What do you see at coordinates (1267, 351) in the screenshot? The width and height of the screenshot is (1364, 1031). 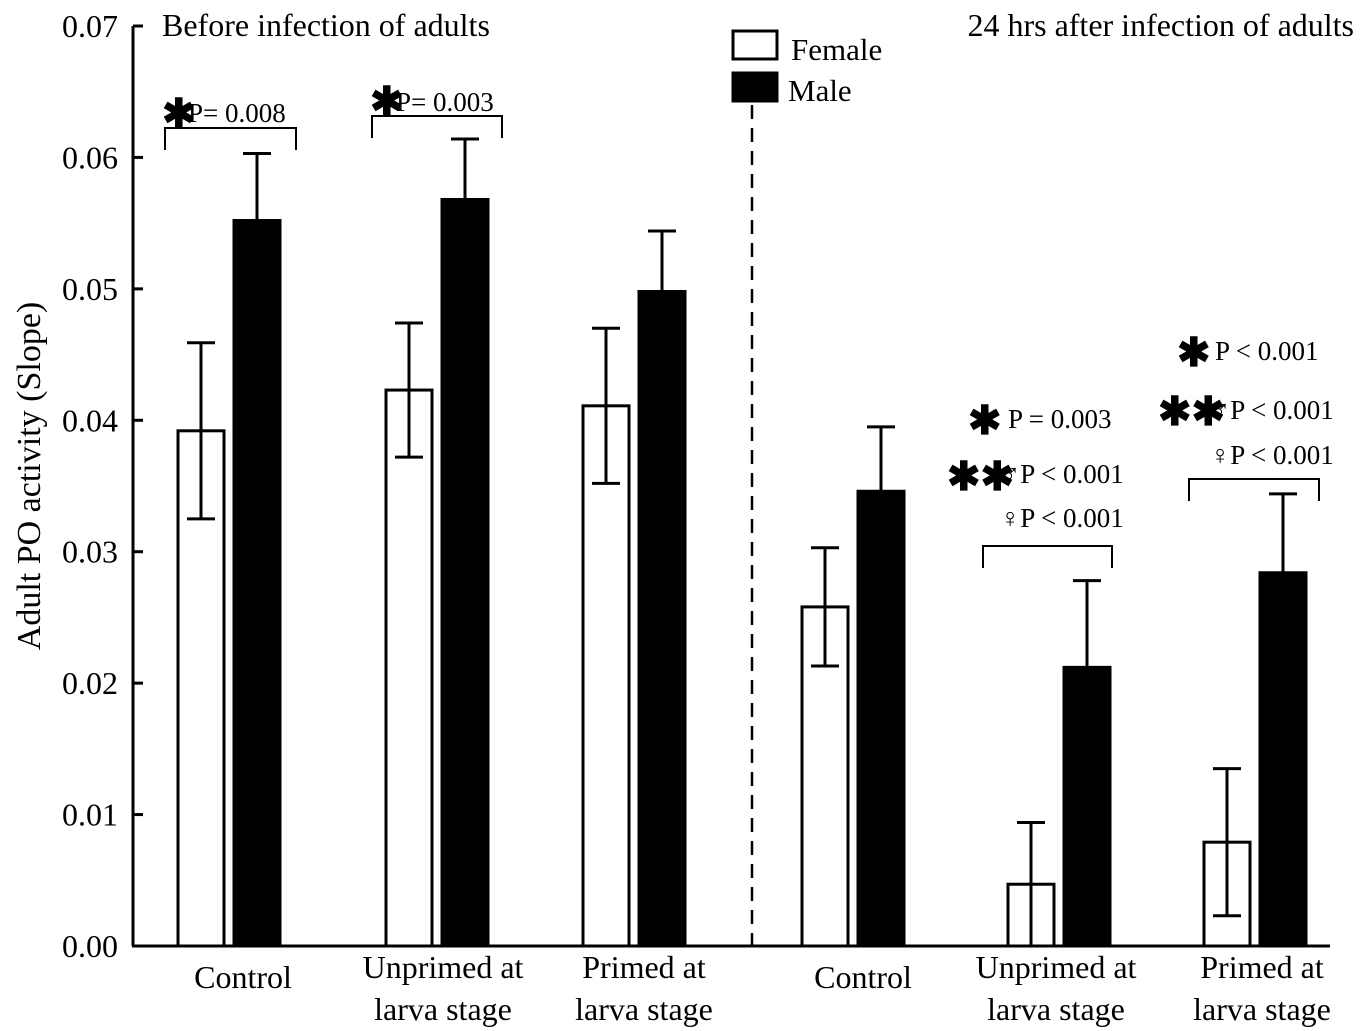 I see `annotation-text: P < 0.001` at bounding box center [1267, 351].